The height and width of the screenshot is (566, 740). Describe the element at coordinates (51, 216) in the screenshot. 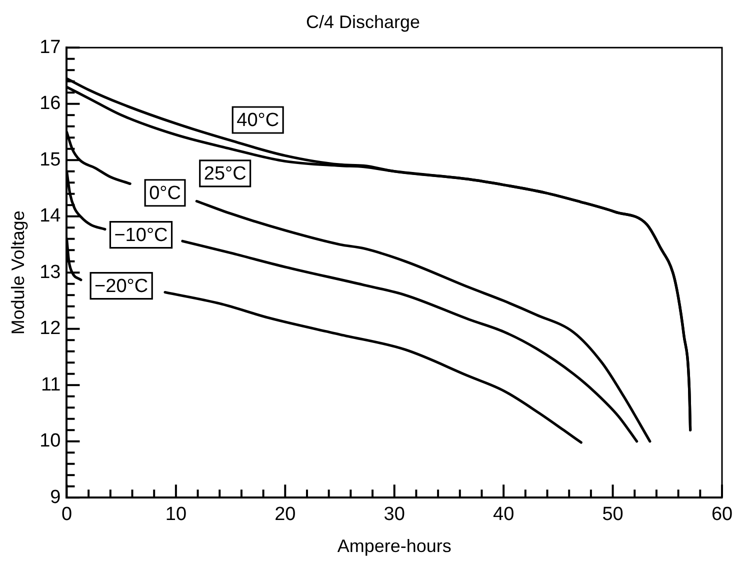

I see `y-tick-label: 14` at that location.